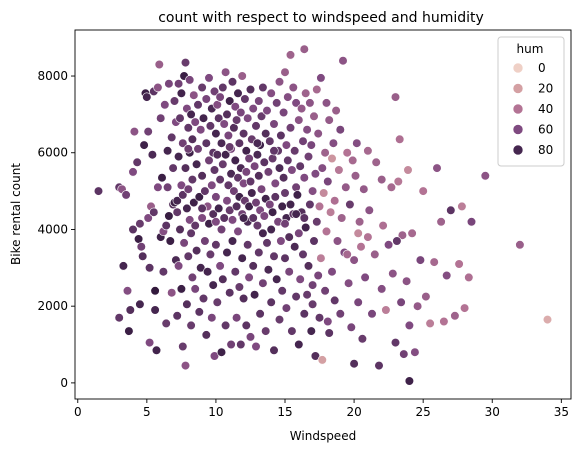  Describe the element at coordinates (492, 412) in the screenshot. I see `x-tick-label: 30` at that location.